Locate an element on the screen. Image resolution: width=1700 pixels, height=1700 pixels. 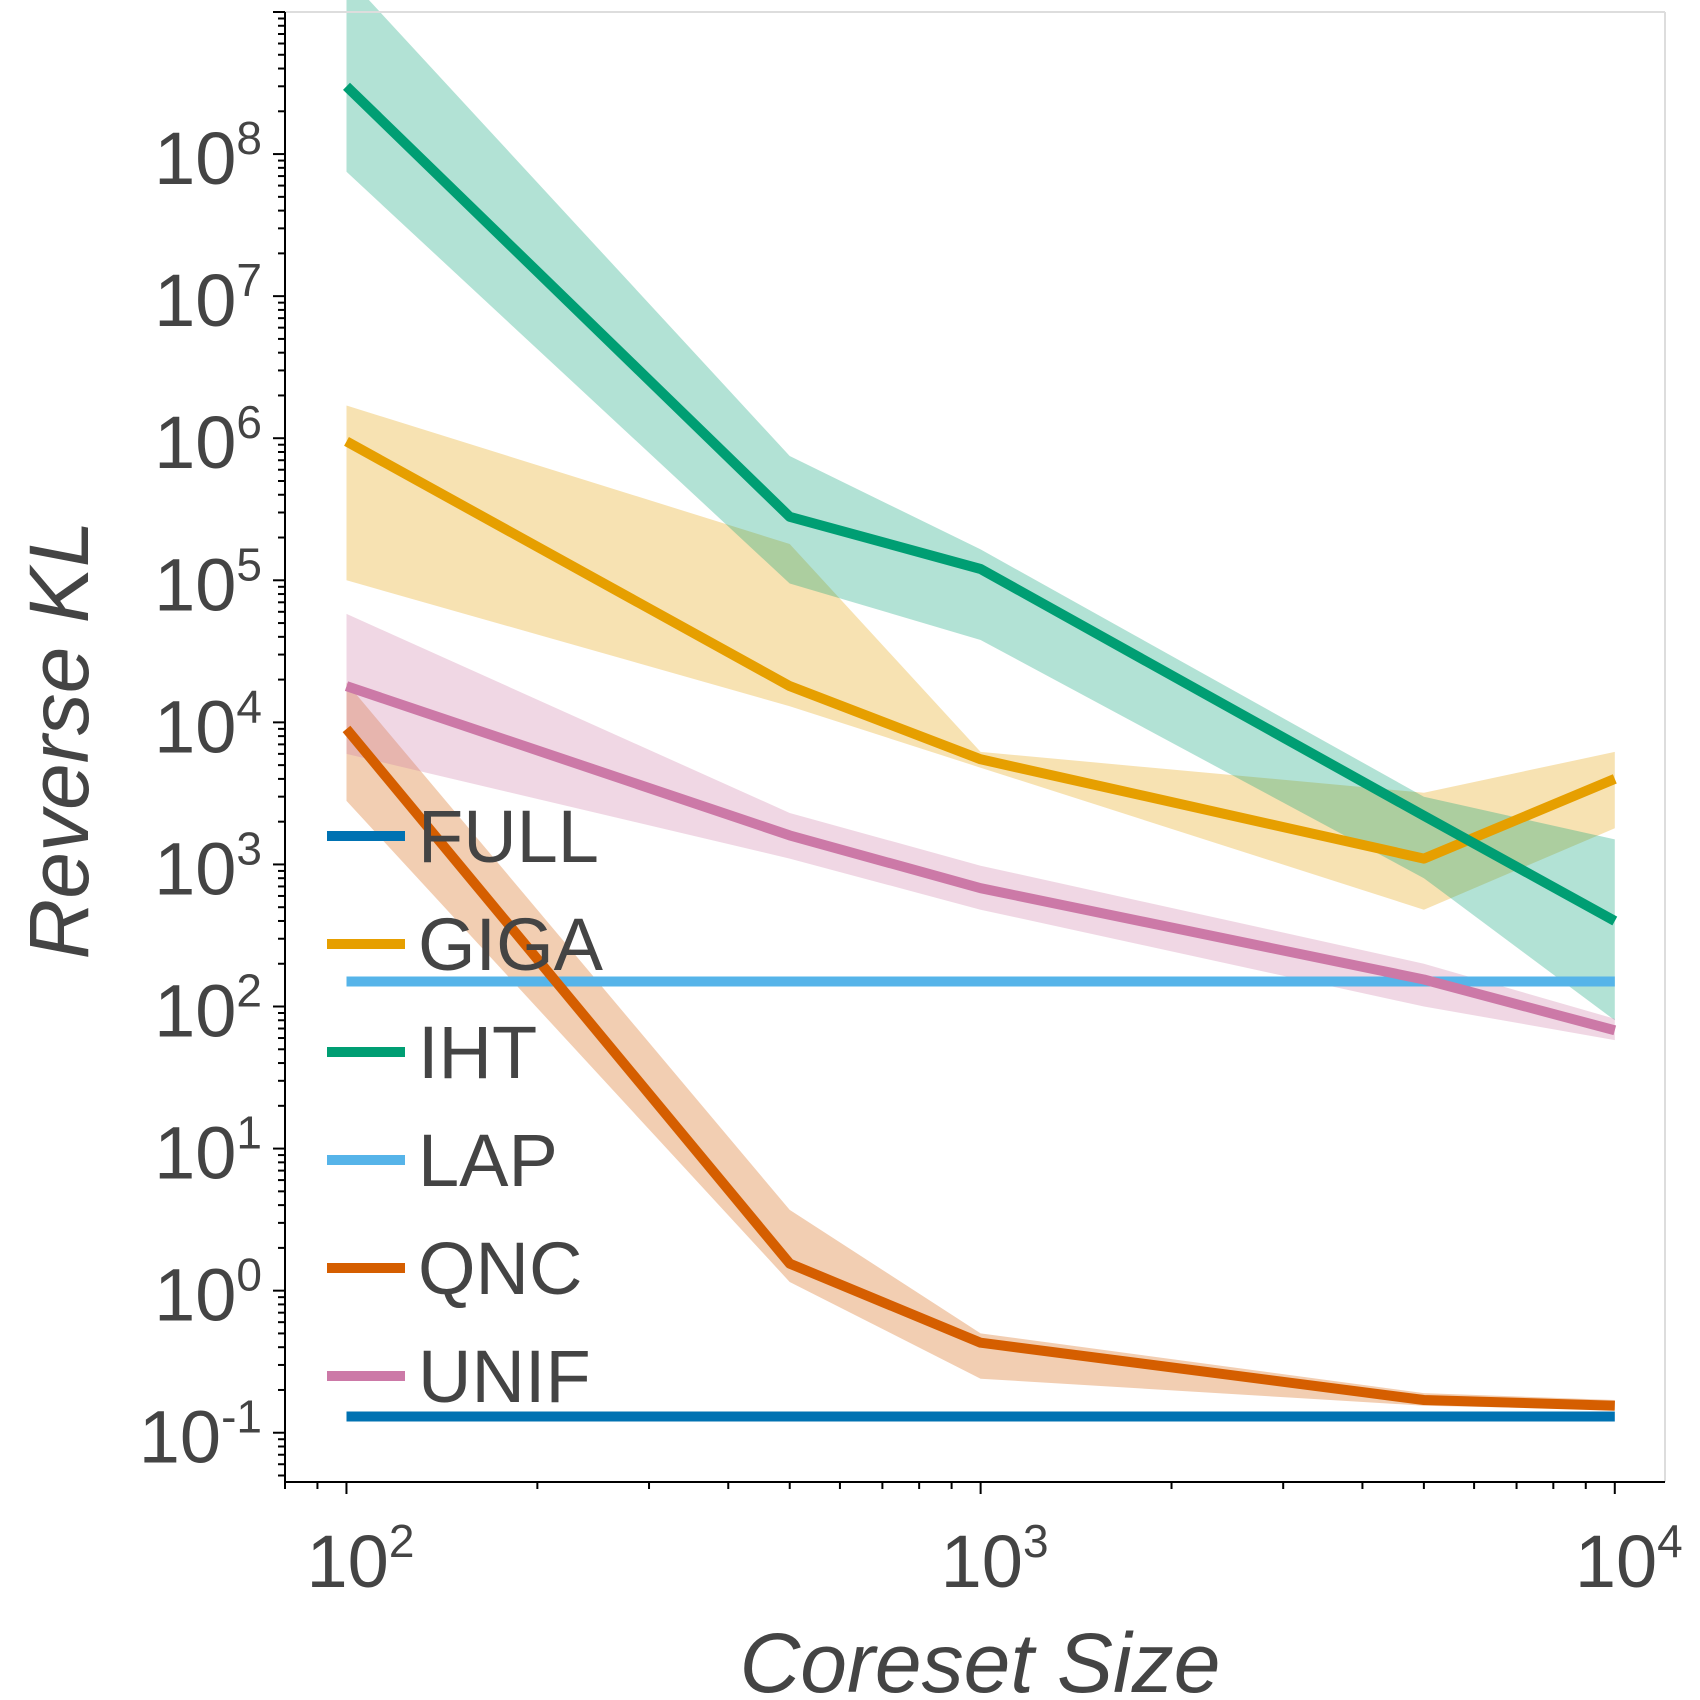
y-tick-label: 10³ is located at coordinates (208, 866).